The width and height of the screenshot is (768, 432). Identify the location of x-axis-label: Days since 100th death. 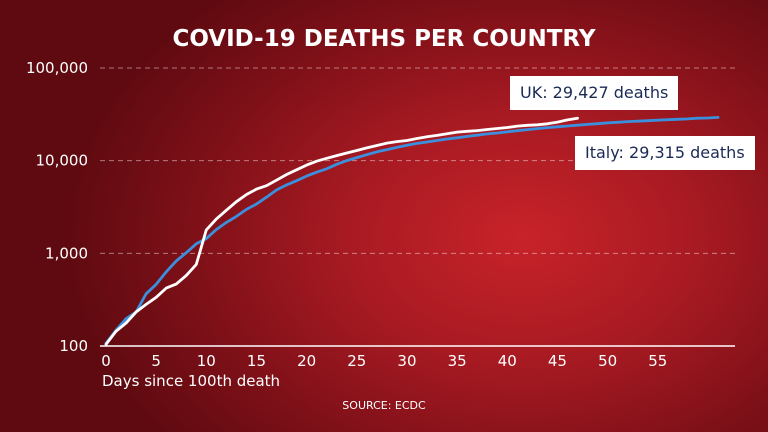
(191, 381).